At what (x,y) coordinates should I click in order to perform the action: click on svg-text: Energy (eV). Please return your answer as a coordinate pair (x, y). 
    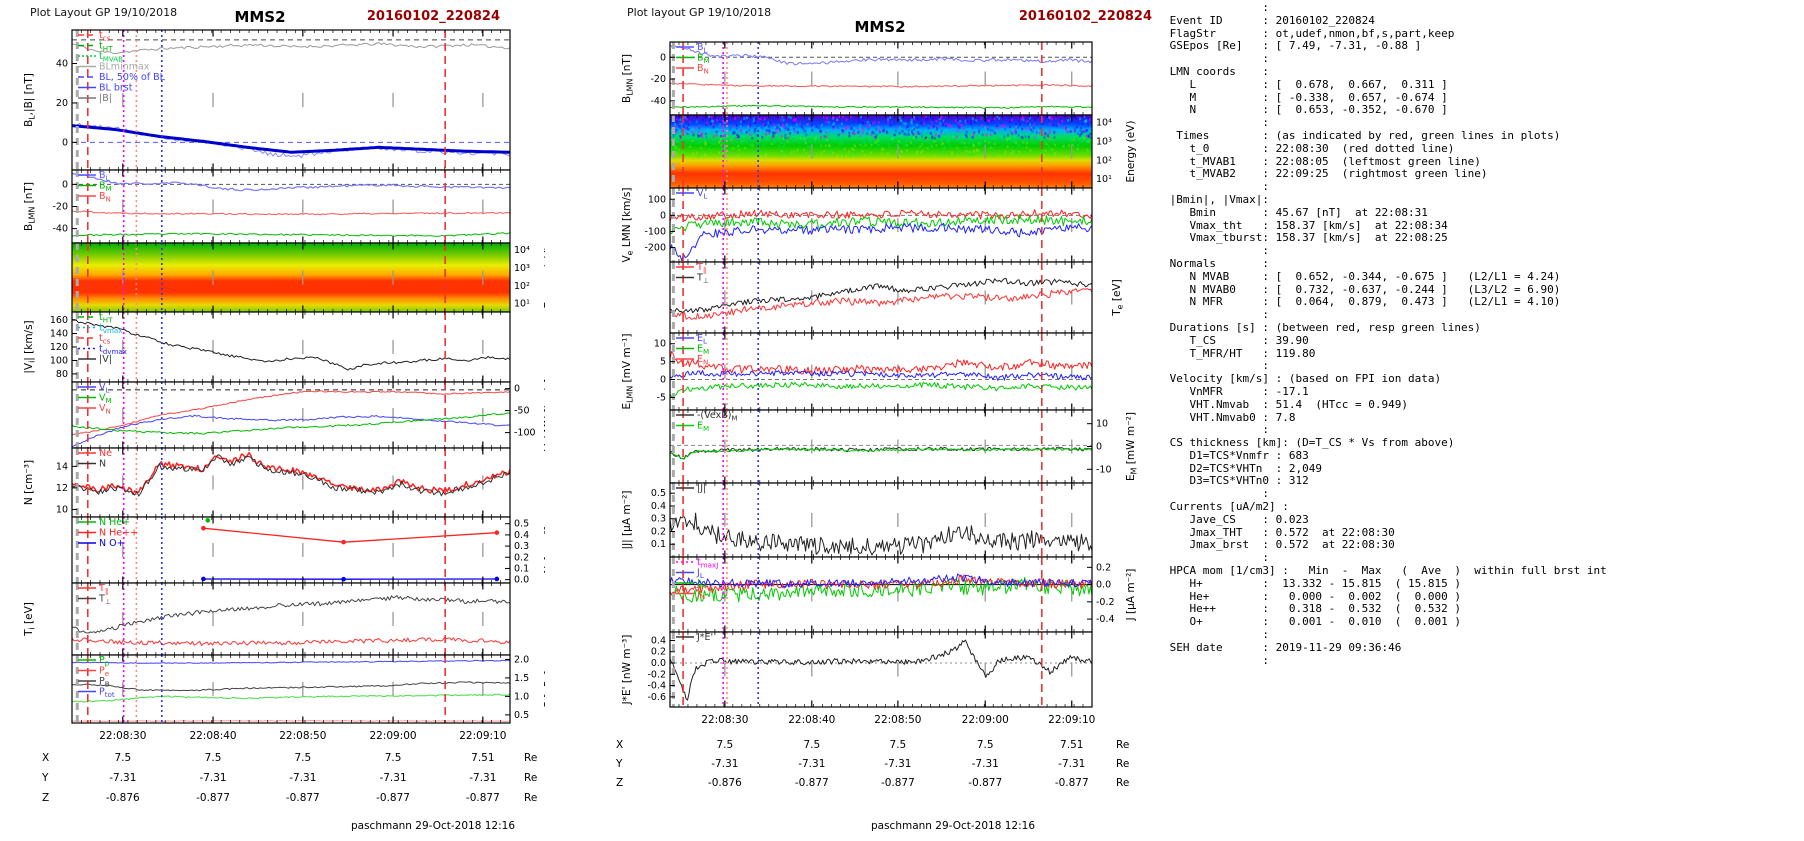
    Looking at the image, I should click on (1131, 152).